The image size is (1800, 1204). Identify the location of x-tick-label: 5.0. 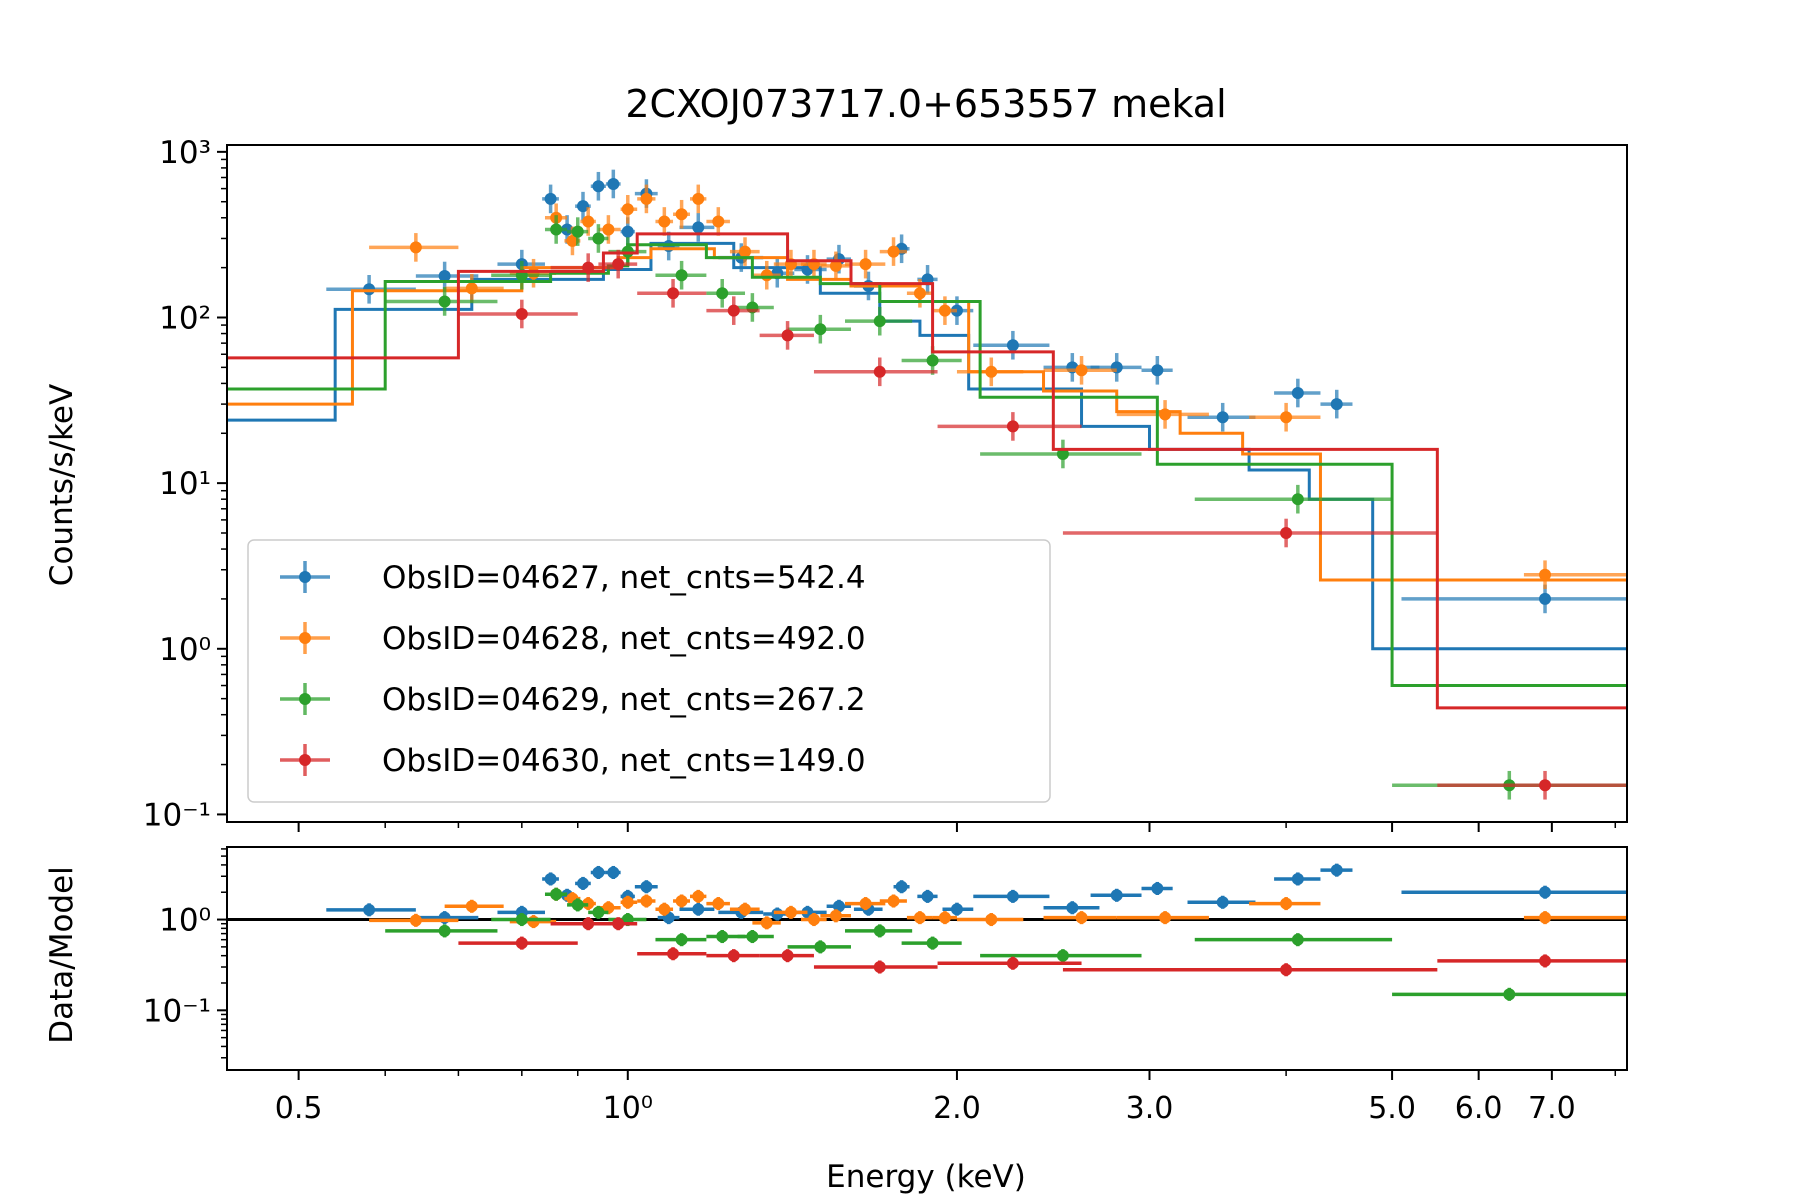
(1392, 1108).